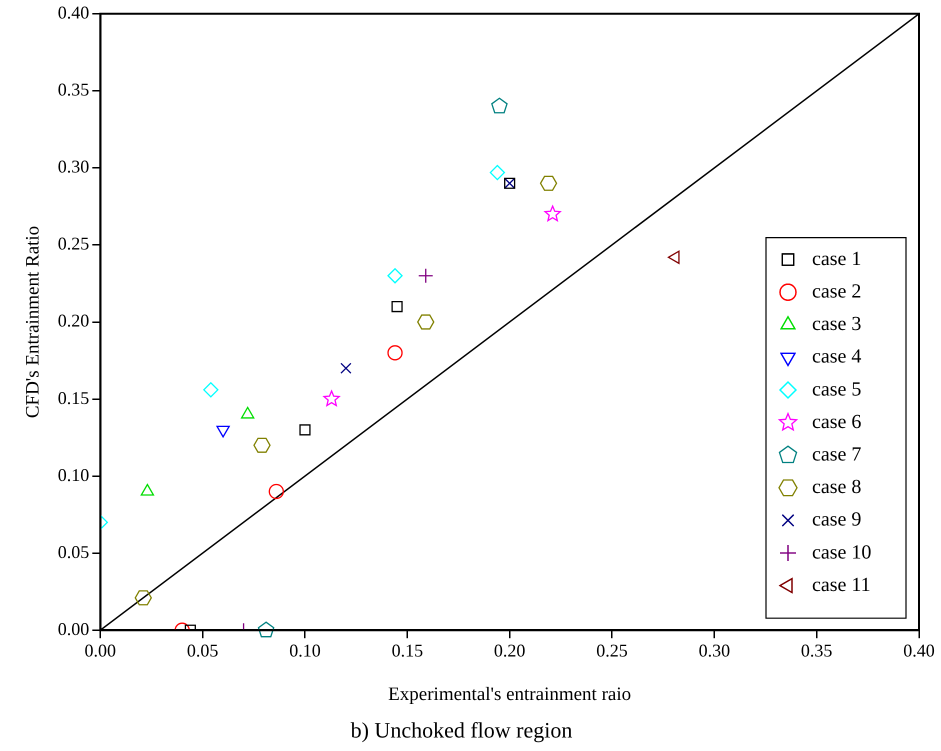 The width and height of the screenshot is (941, 751). Describe the element at coordinates (837, 421) in the screenshot. I see `legend-label: case 6` at that location.